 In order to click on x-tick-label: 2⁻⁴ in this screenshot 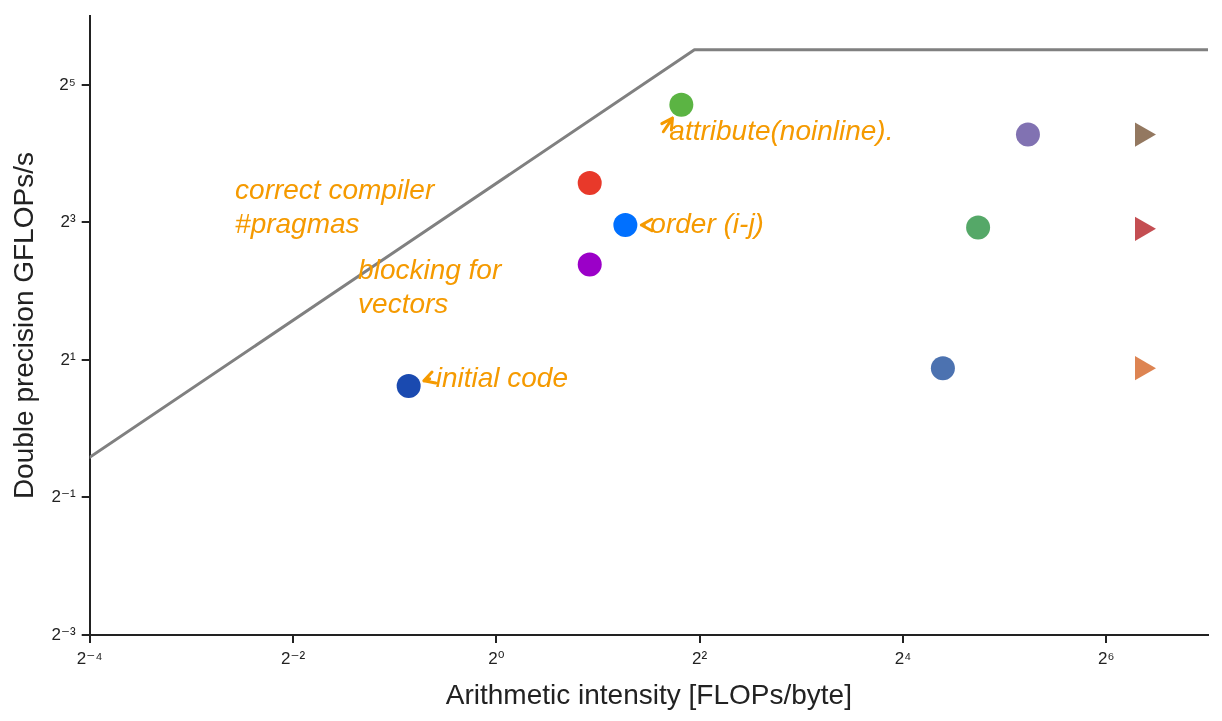, I will do `click(89, 658)`.